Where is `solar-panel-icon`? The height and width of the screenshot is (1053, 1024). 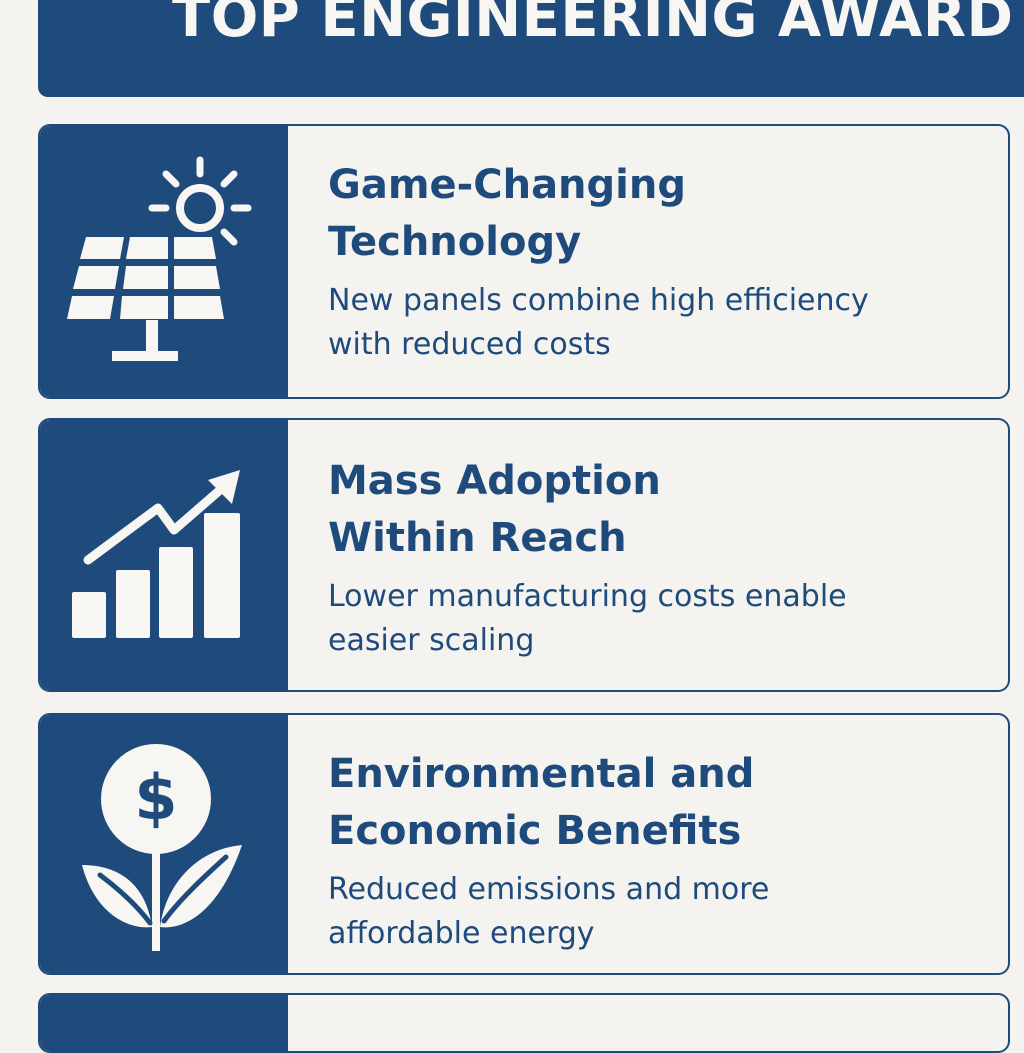 solar-panel-icon is located at coordinates (159, 258).